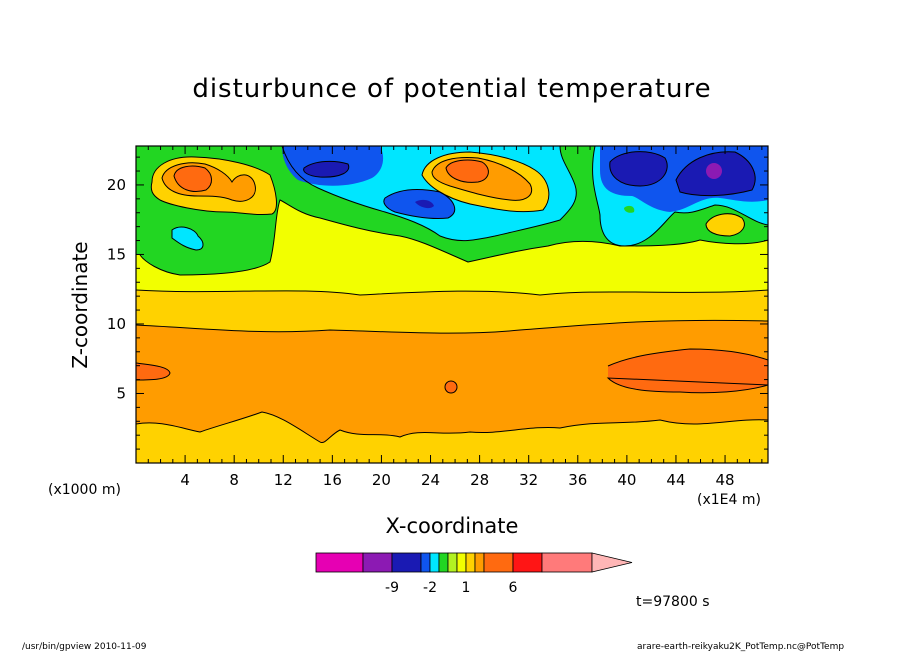 Image resolution: width=904 pixels, height=654 pixels. Describe the element at coordinates (430, 588) in the screenshot. I see `colorbar-label: -2` at that location.